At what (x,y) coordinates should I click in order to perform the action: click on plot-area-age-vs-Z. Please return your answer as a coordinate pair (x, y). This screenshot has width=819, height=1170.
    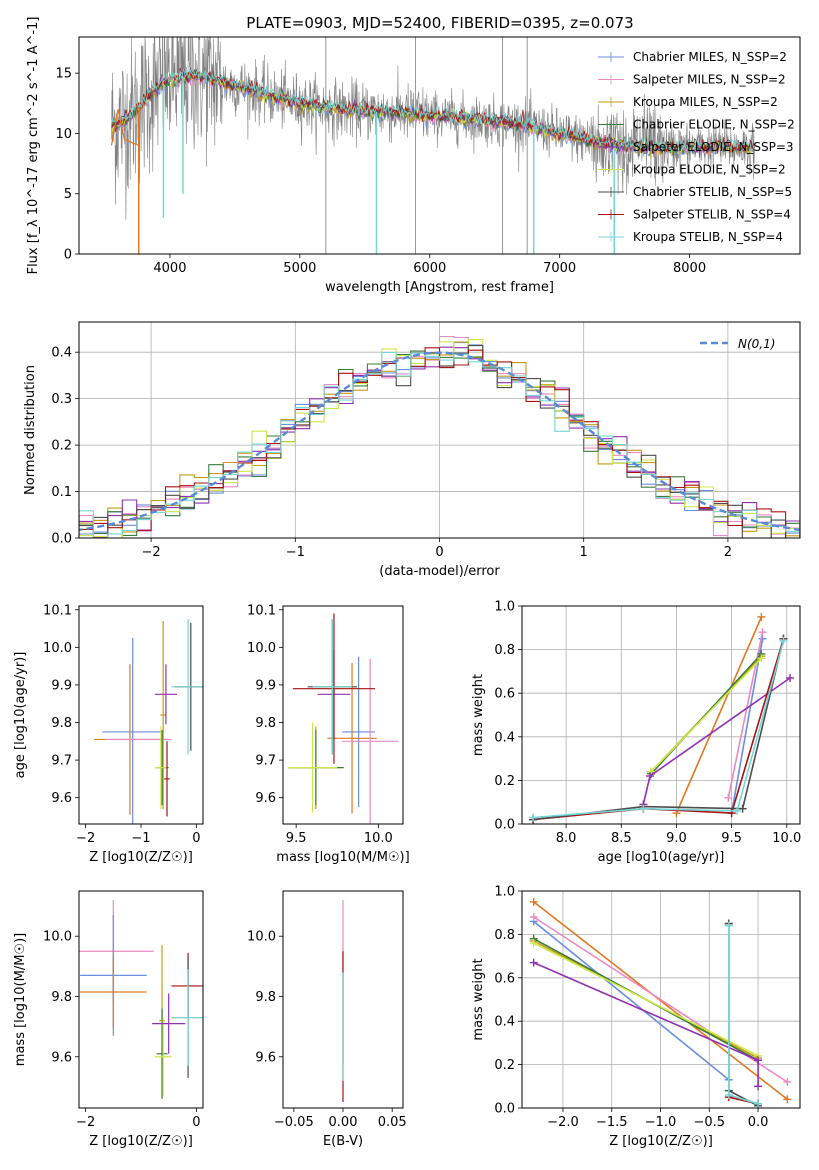
    Looking at the image, I should click on (148, 721).